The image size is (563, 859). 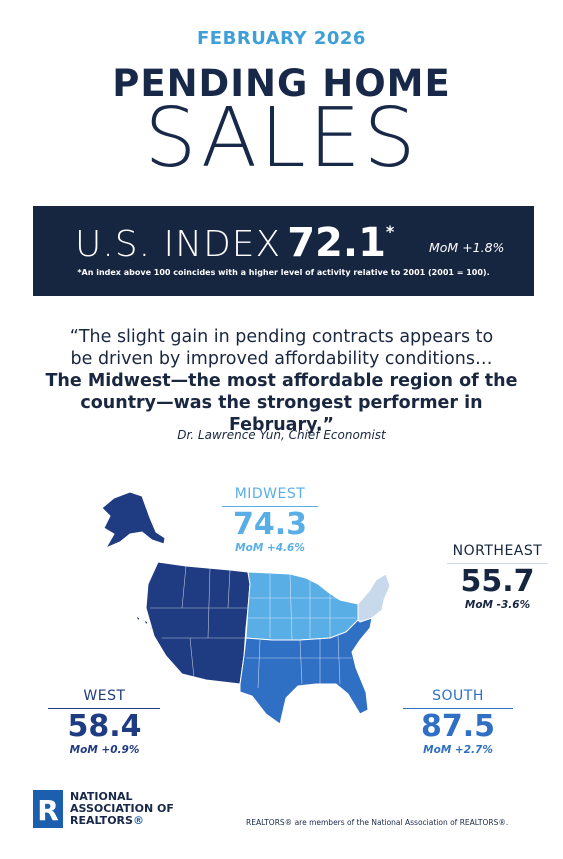 What do you see at coordinates (104, 696) in the screenshot?
I see `west-label: WEST` at bounding box center [104, 696].